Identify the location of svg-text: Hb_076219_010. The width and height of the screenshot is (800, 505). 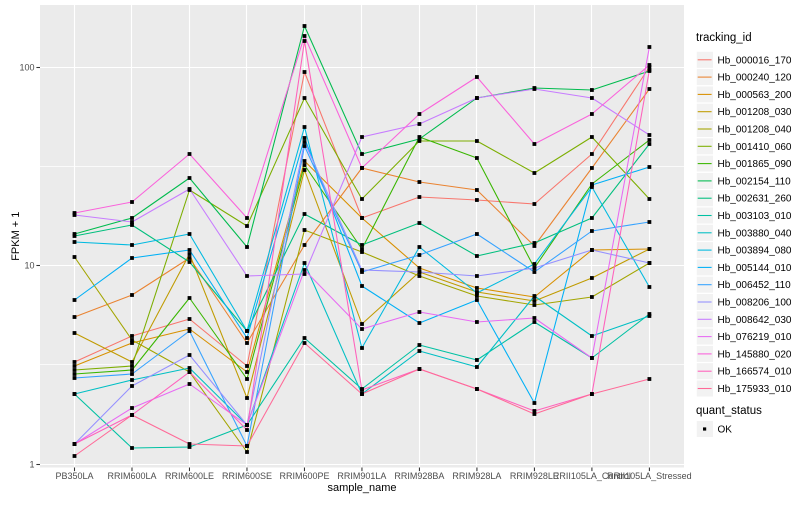
(755, 337).